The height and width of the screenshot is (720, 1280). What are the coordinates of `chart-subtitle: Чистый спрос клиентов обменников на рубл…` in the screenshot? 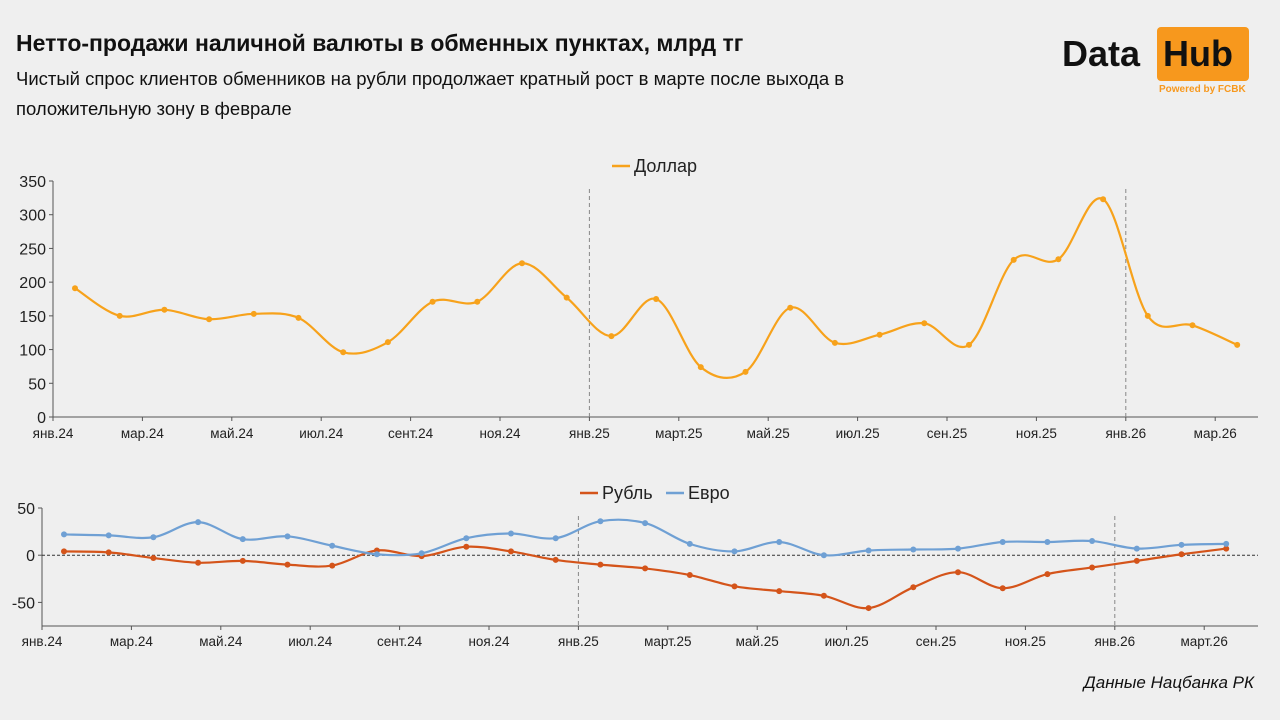 It's located at (430, 93).